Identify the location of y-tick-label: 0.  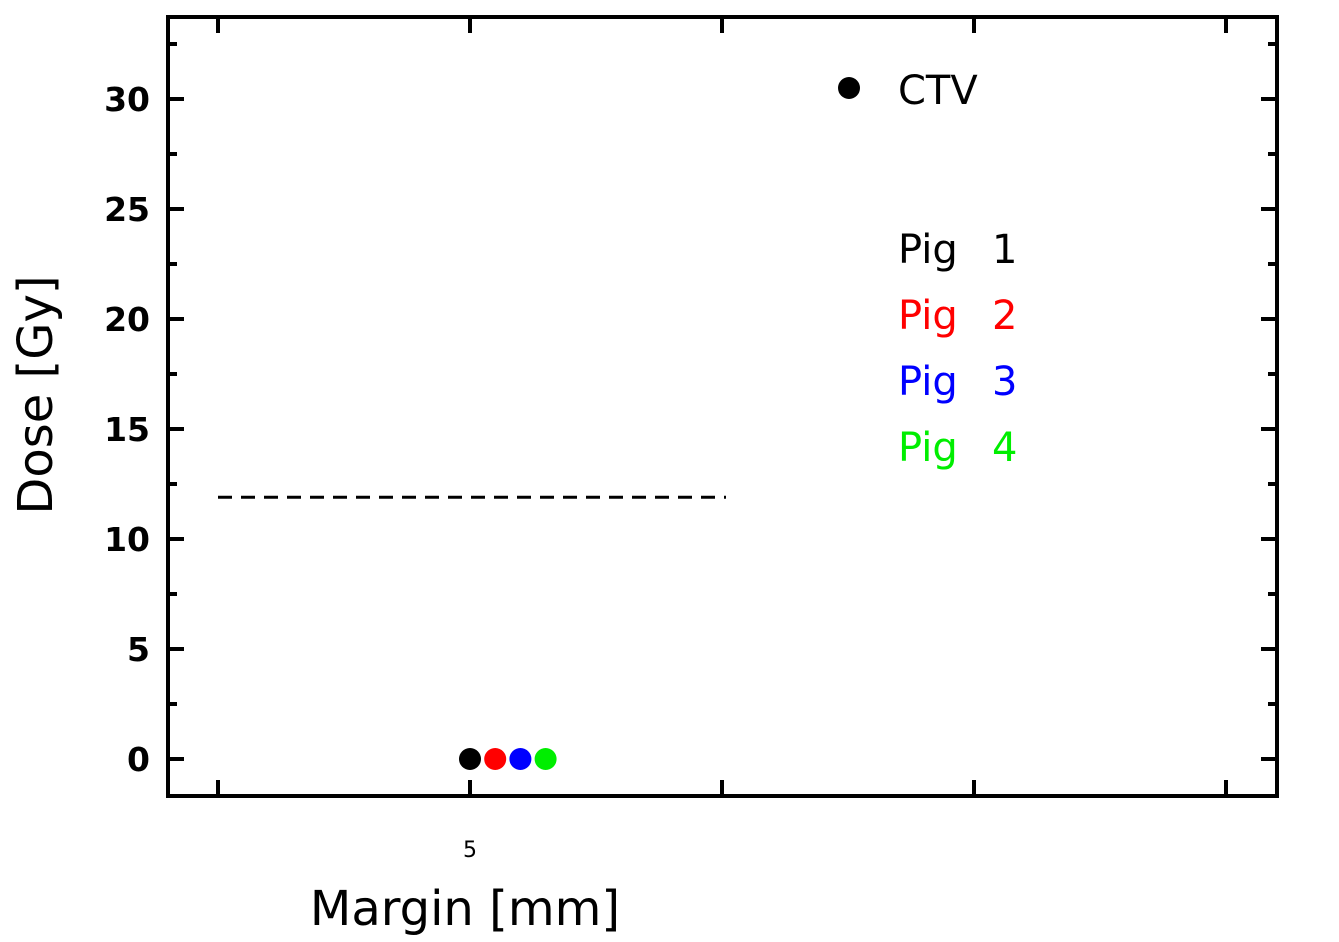
(138, 759).